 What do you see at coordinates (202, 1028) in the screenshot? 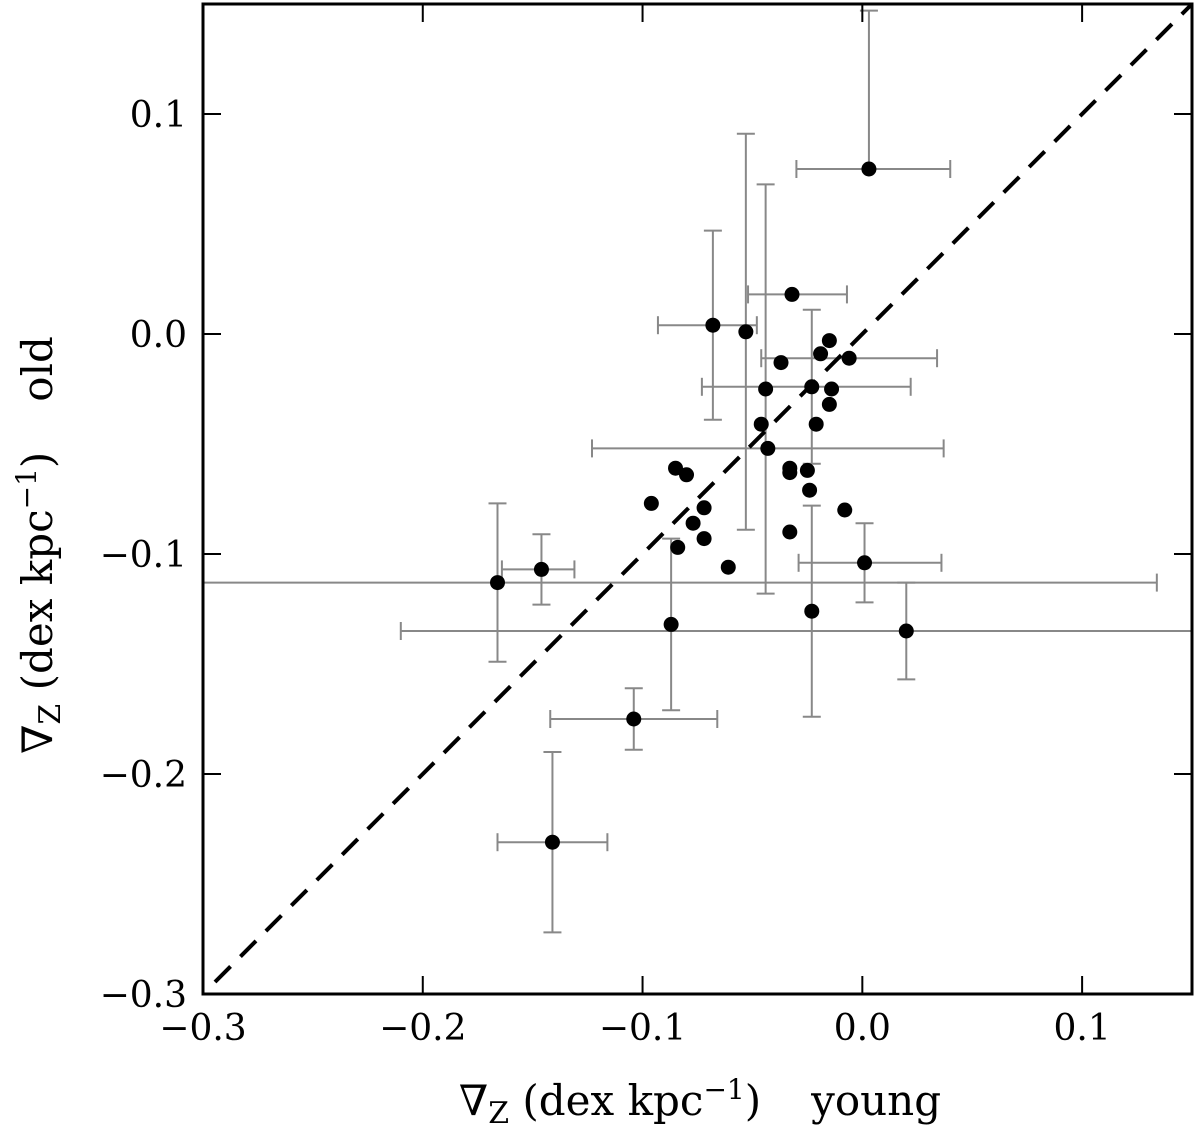
I see `x-tick-label: −0.3` at bounding box center [202, 1028].